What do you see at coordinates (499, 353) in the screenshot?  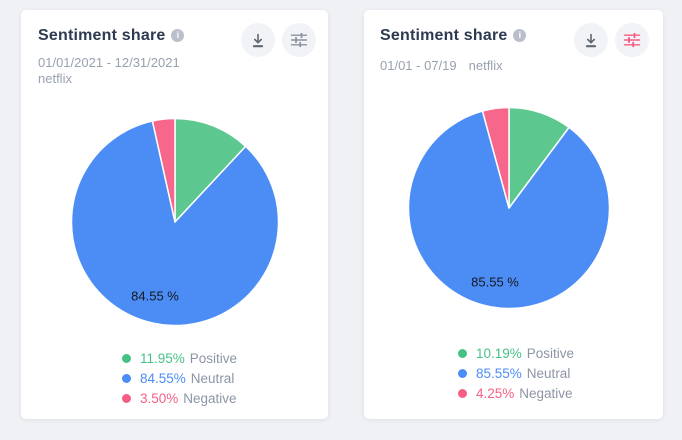 I see `legend-percent-positive: 10.19%` at bounding box center [499, 353].